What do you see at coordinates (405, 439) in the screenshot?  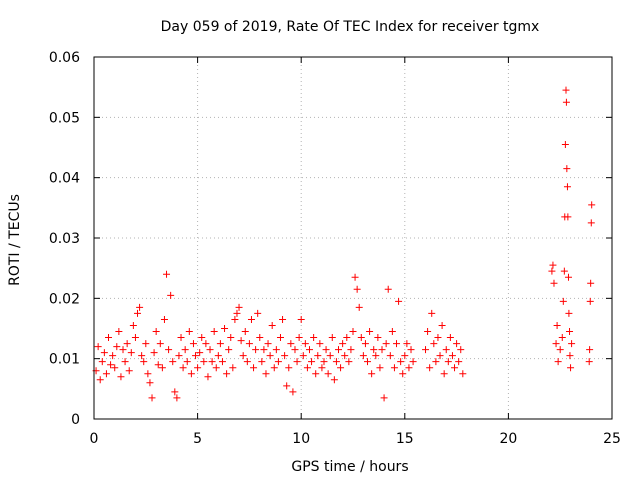 I see `x-tick-label: 15` at bounding box center [405, 439].